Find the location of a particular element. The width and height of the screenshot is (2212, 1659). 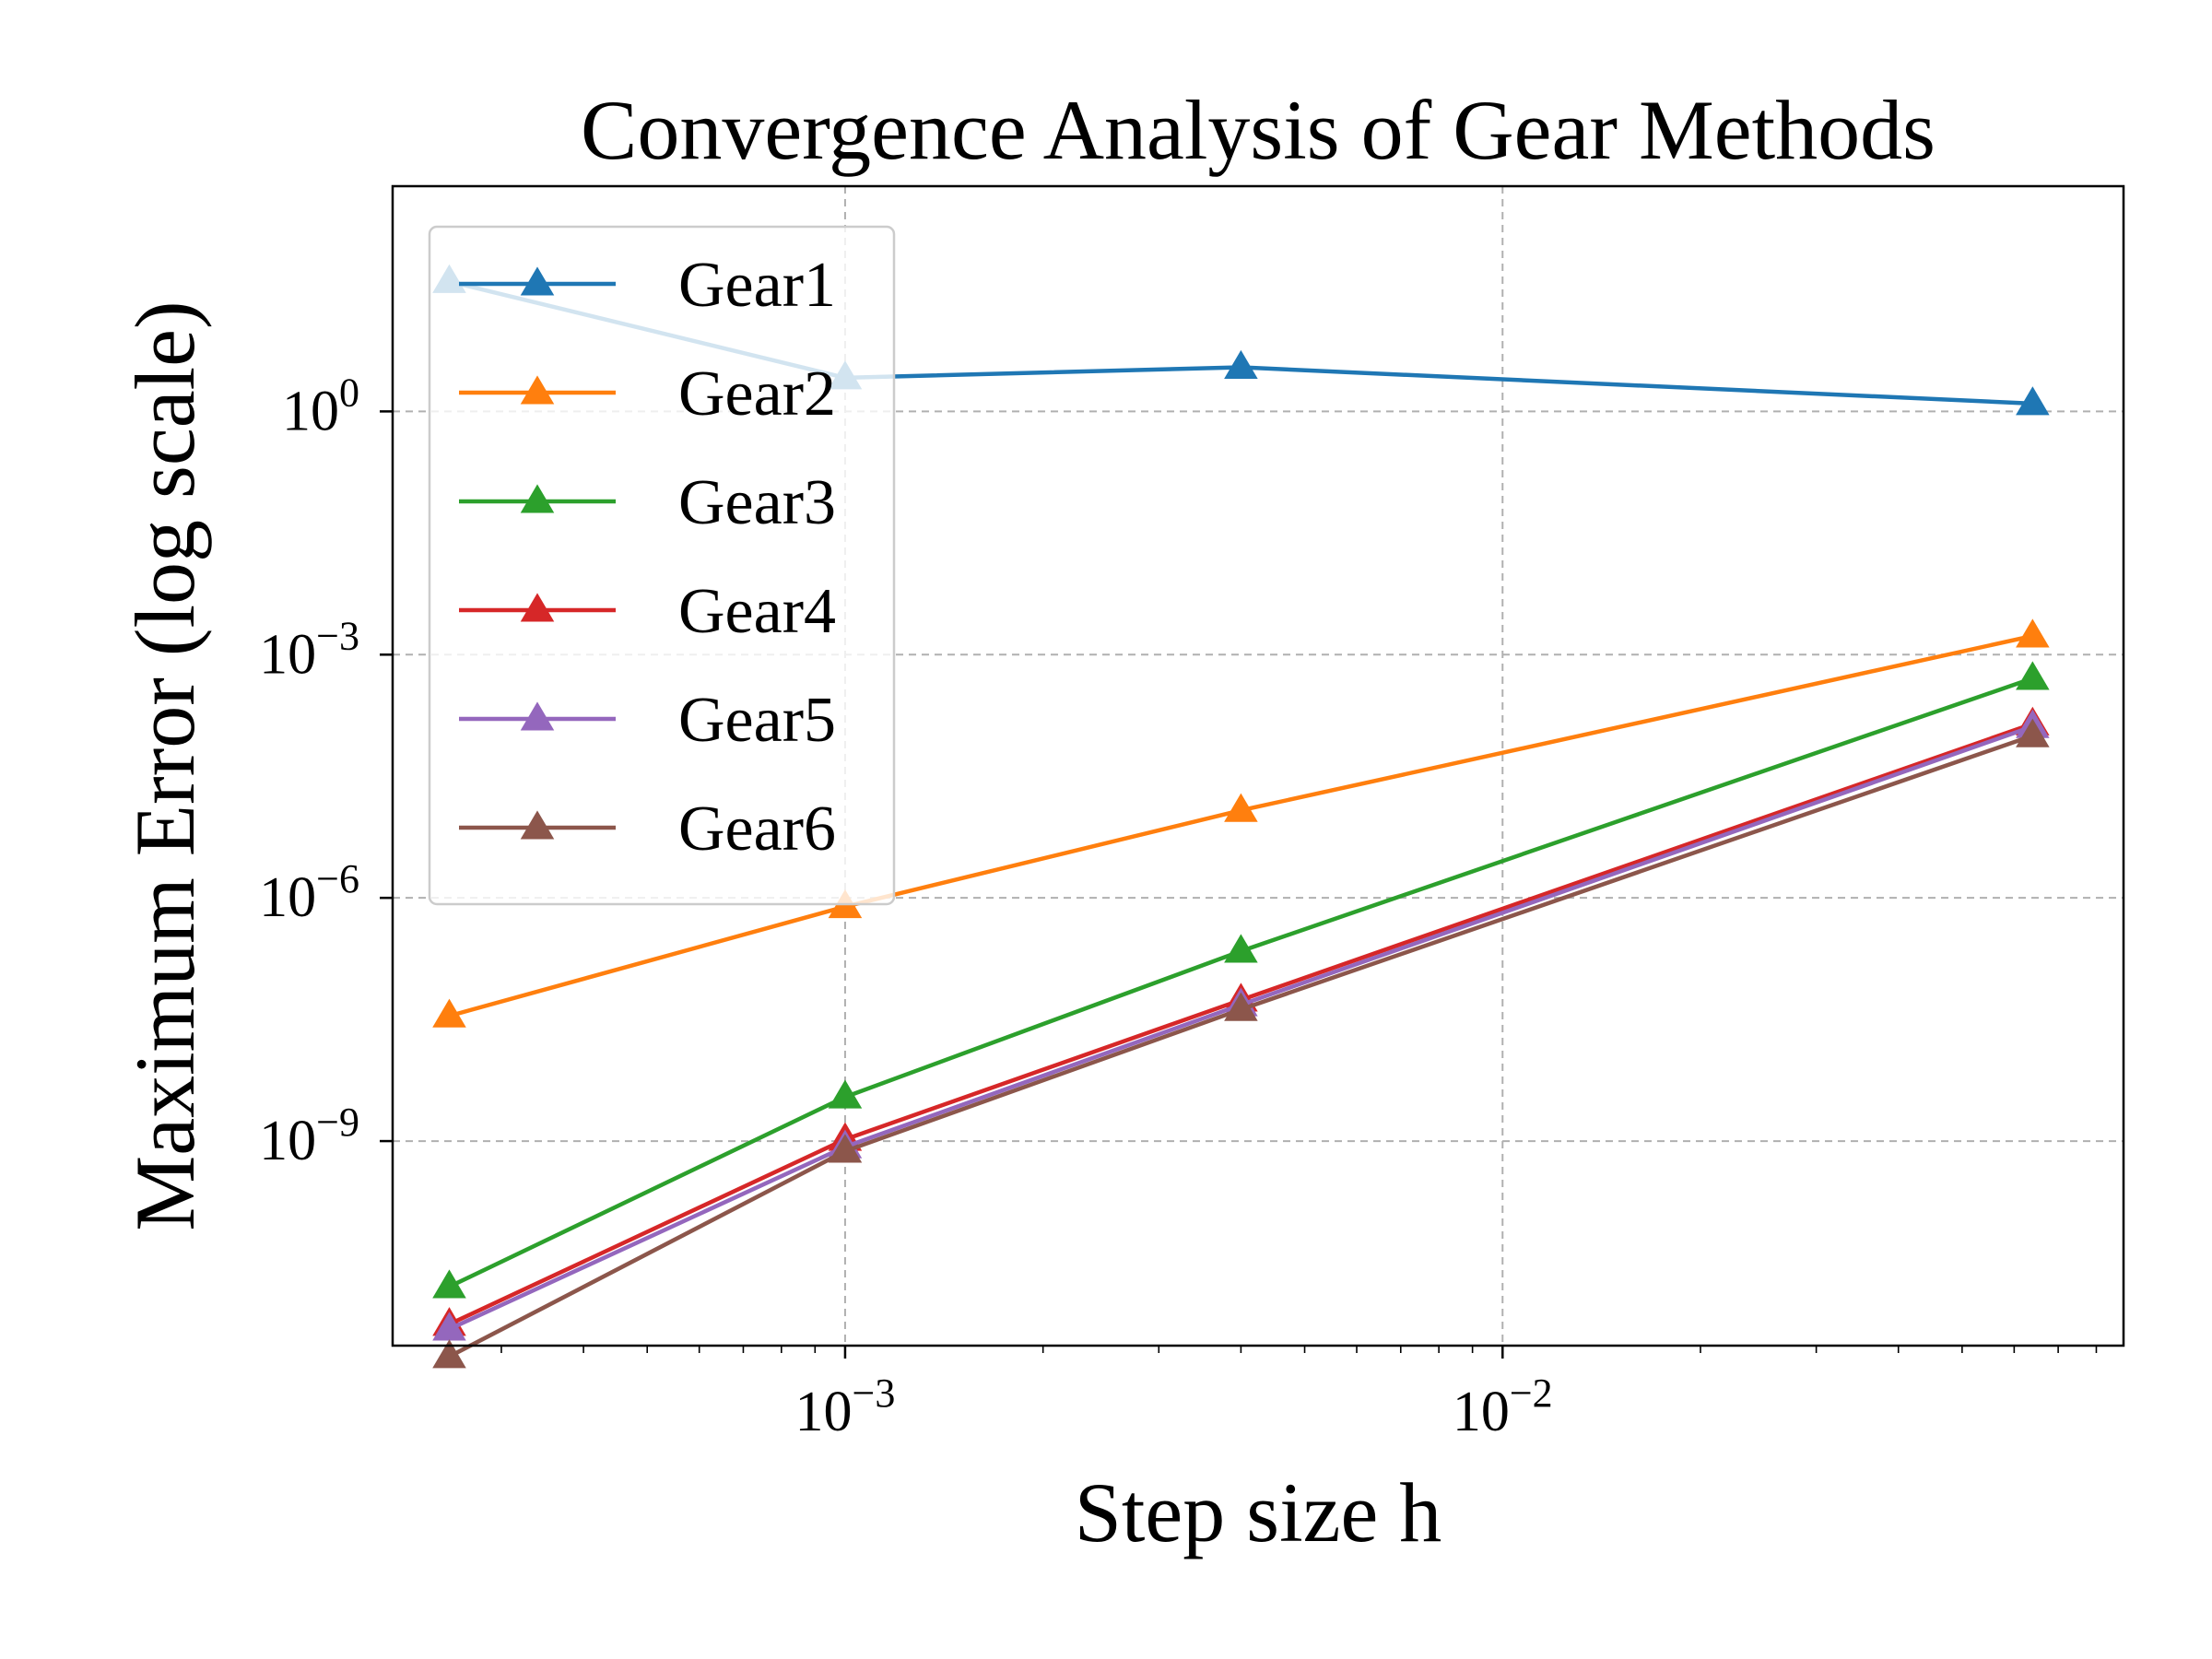

chart-title: Convergence Analysis of Gear Methods is located at coordinates (1258, 130).